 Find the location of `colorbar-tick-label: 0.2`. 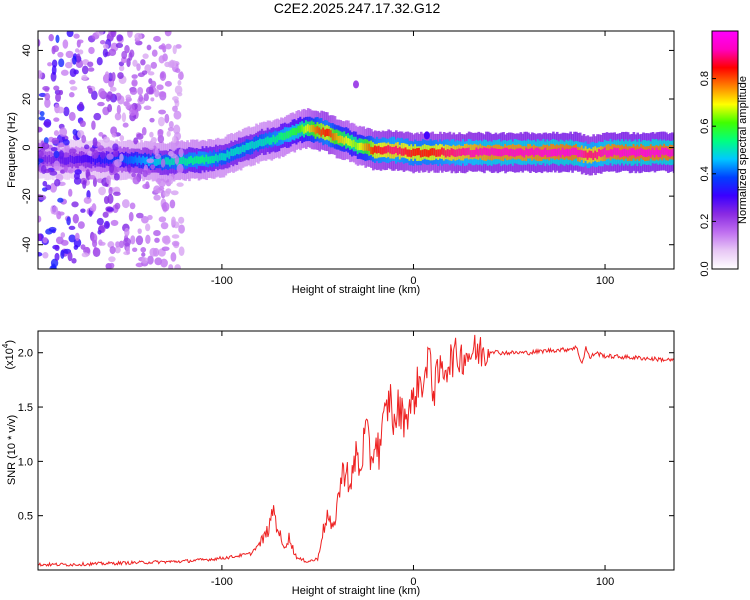

colorbar-tick-label: 0.2 is located at coordinates (705, 221).